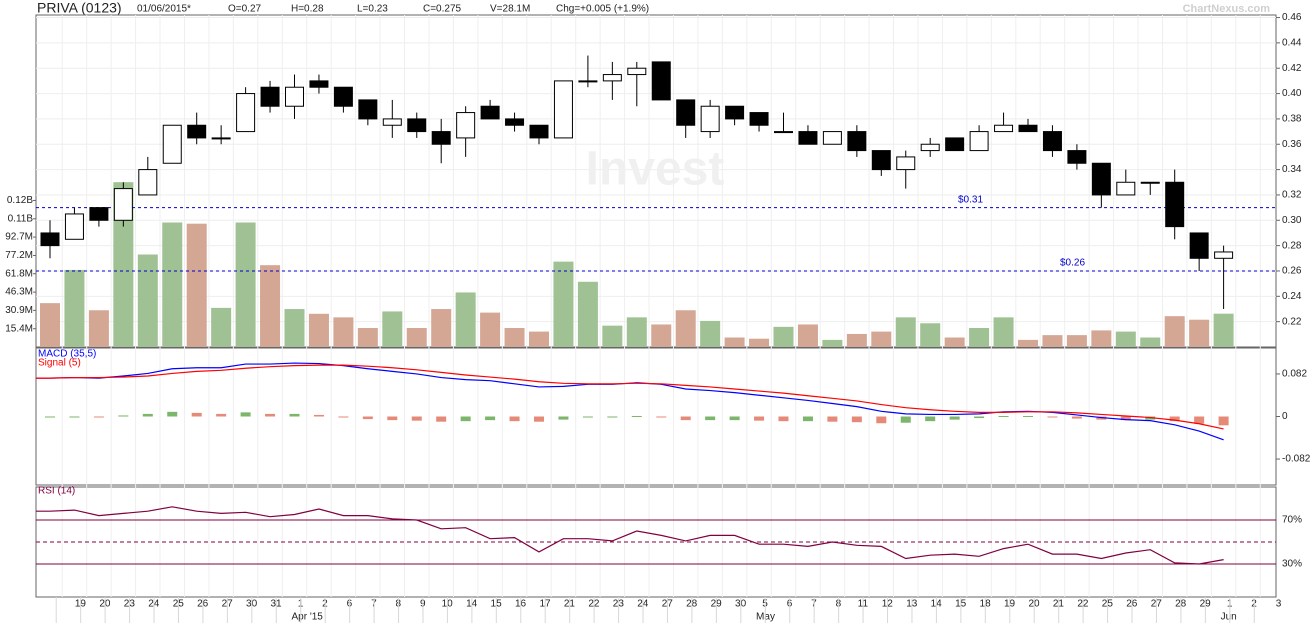 Image resolution: width=1316 pixels, height=624 pixels. What do you see at coordinates (372, 9) in the screenshot?
I see `header-field: L=0.23` at bounding box center [372, 9].